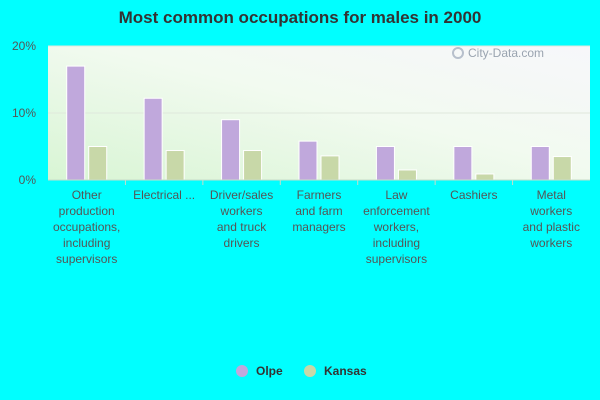  What do you see at coordinates (474, 195) in the screenshot?
I see `x-category-label: Cashiers` at bounding box center [474, 195].